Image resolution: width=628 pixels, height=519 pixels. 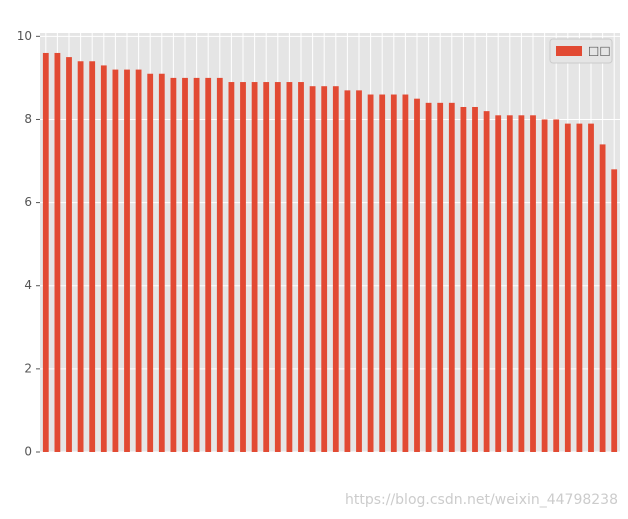 What do you see at coordinates (24, 36) in the screenshot?
I see `y-tick-label: 10` at bounding box center [24, 36].